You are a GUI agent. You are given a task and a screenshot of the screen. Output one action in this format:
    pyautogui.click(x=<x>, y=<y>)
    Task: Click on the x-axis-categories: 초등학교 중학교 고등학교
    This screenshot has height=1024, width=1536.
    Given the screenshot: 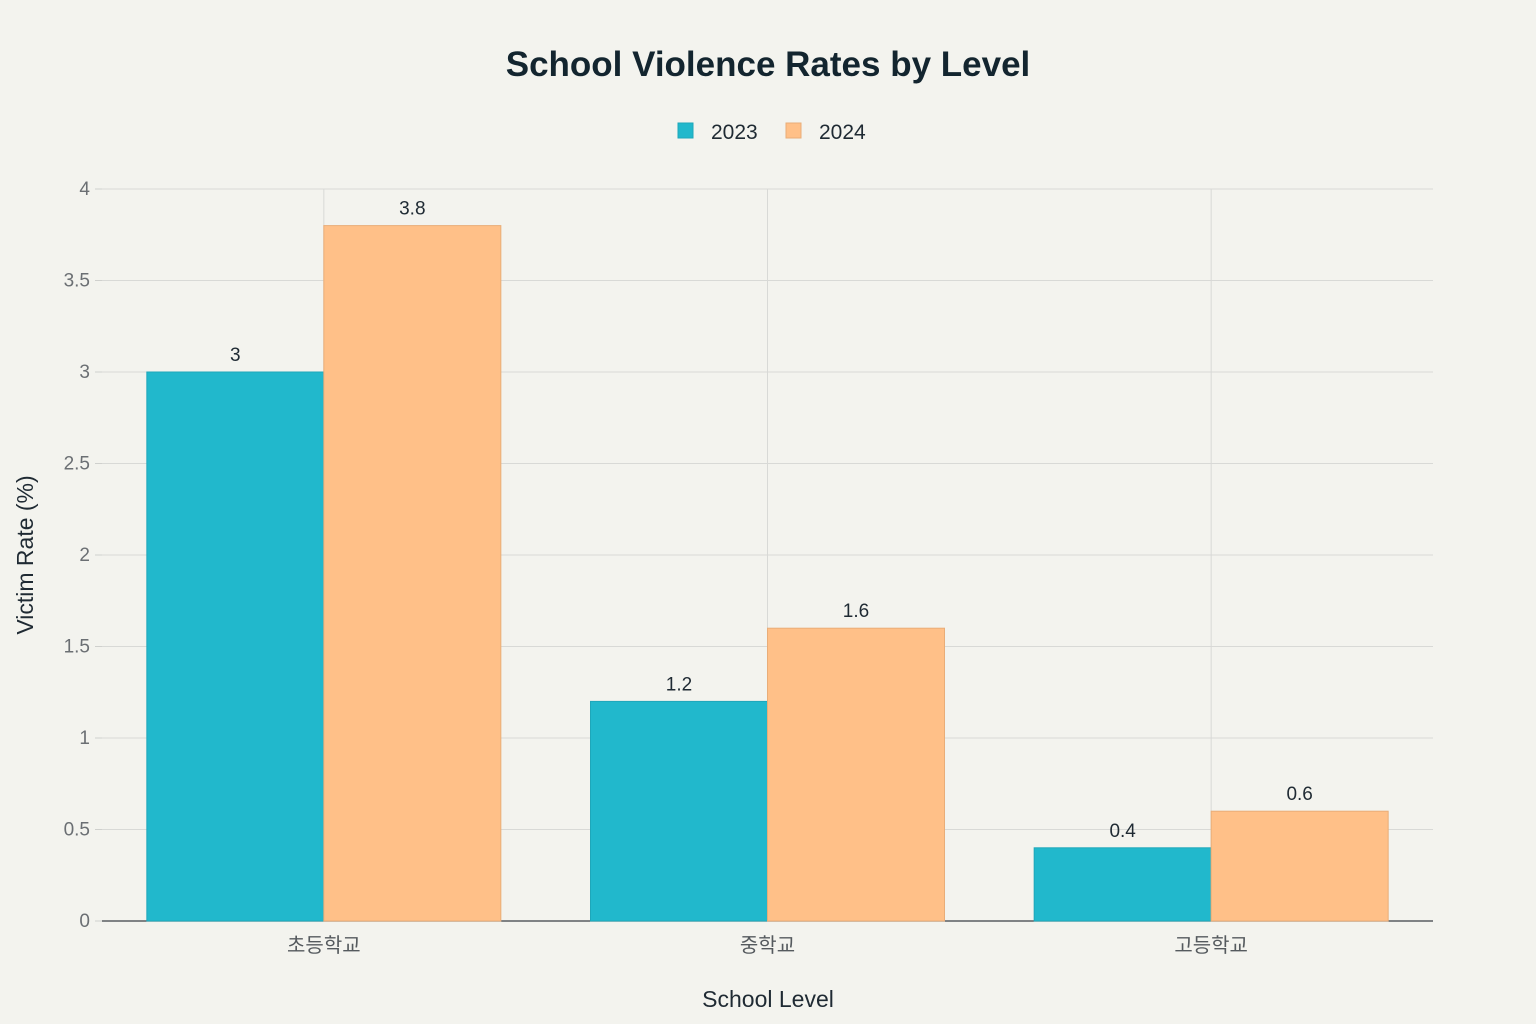 What is the action you would take?
    pyautogui.click(x=767, y=945)
    